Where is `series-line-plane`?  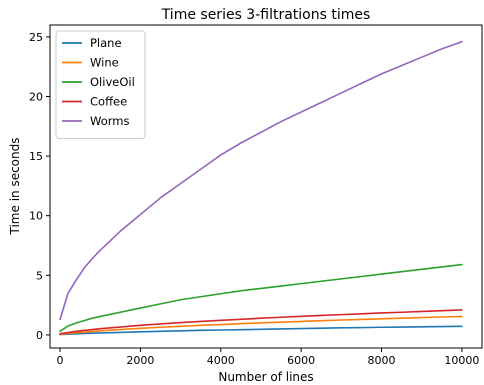 series-line-plane is located at coordinates (261, 330).